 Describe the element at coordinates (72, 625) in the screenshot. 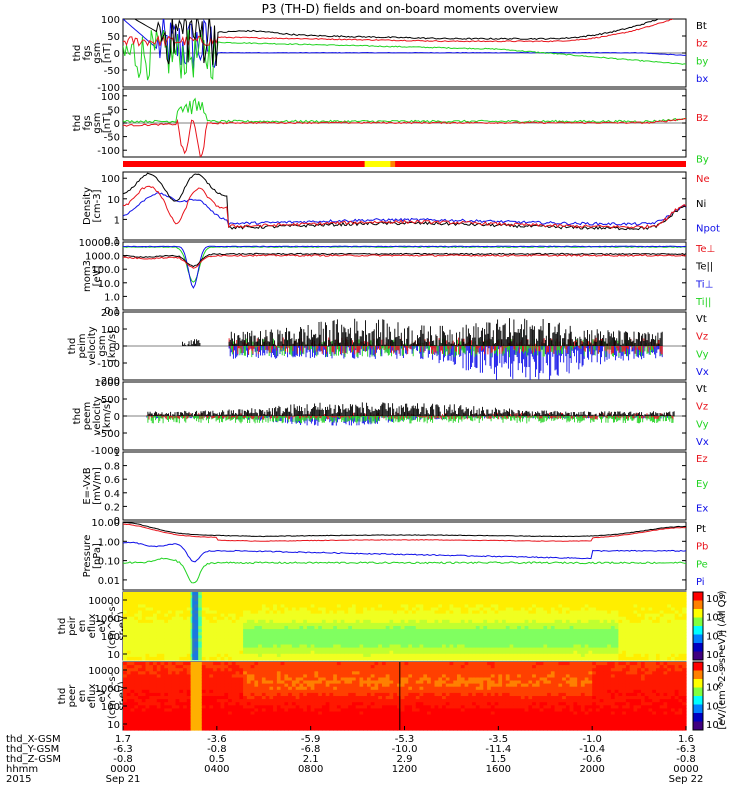

I see `y-axis-label: peir` at that location.